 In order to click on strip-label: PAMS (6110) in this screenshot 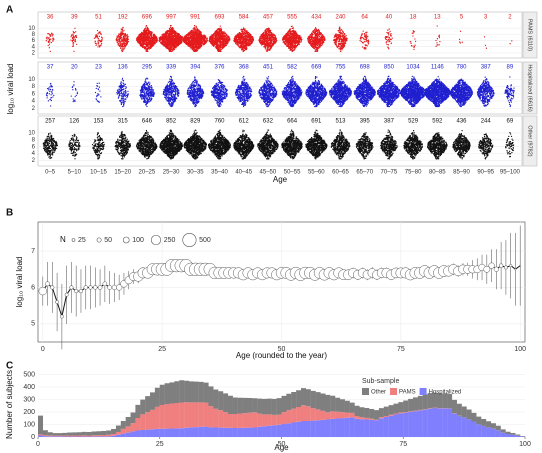, I will do `click(530, 35)`.